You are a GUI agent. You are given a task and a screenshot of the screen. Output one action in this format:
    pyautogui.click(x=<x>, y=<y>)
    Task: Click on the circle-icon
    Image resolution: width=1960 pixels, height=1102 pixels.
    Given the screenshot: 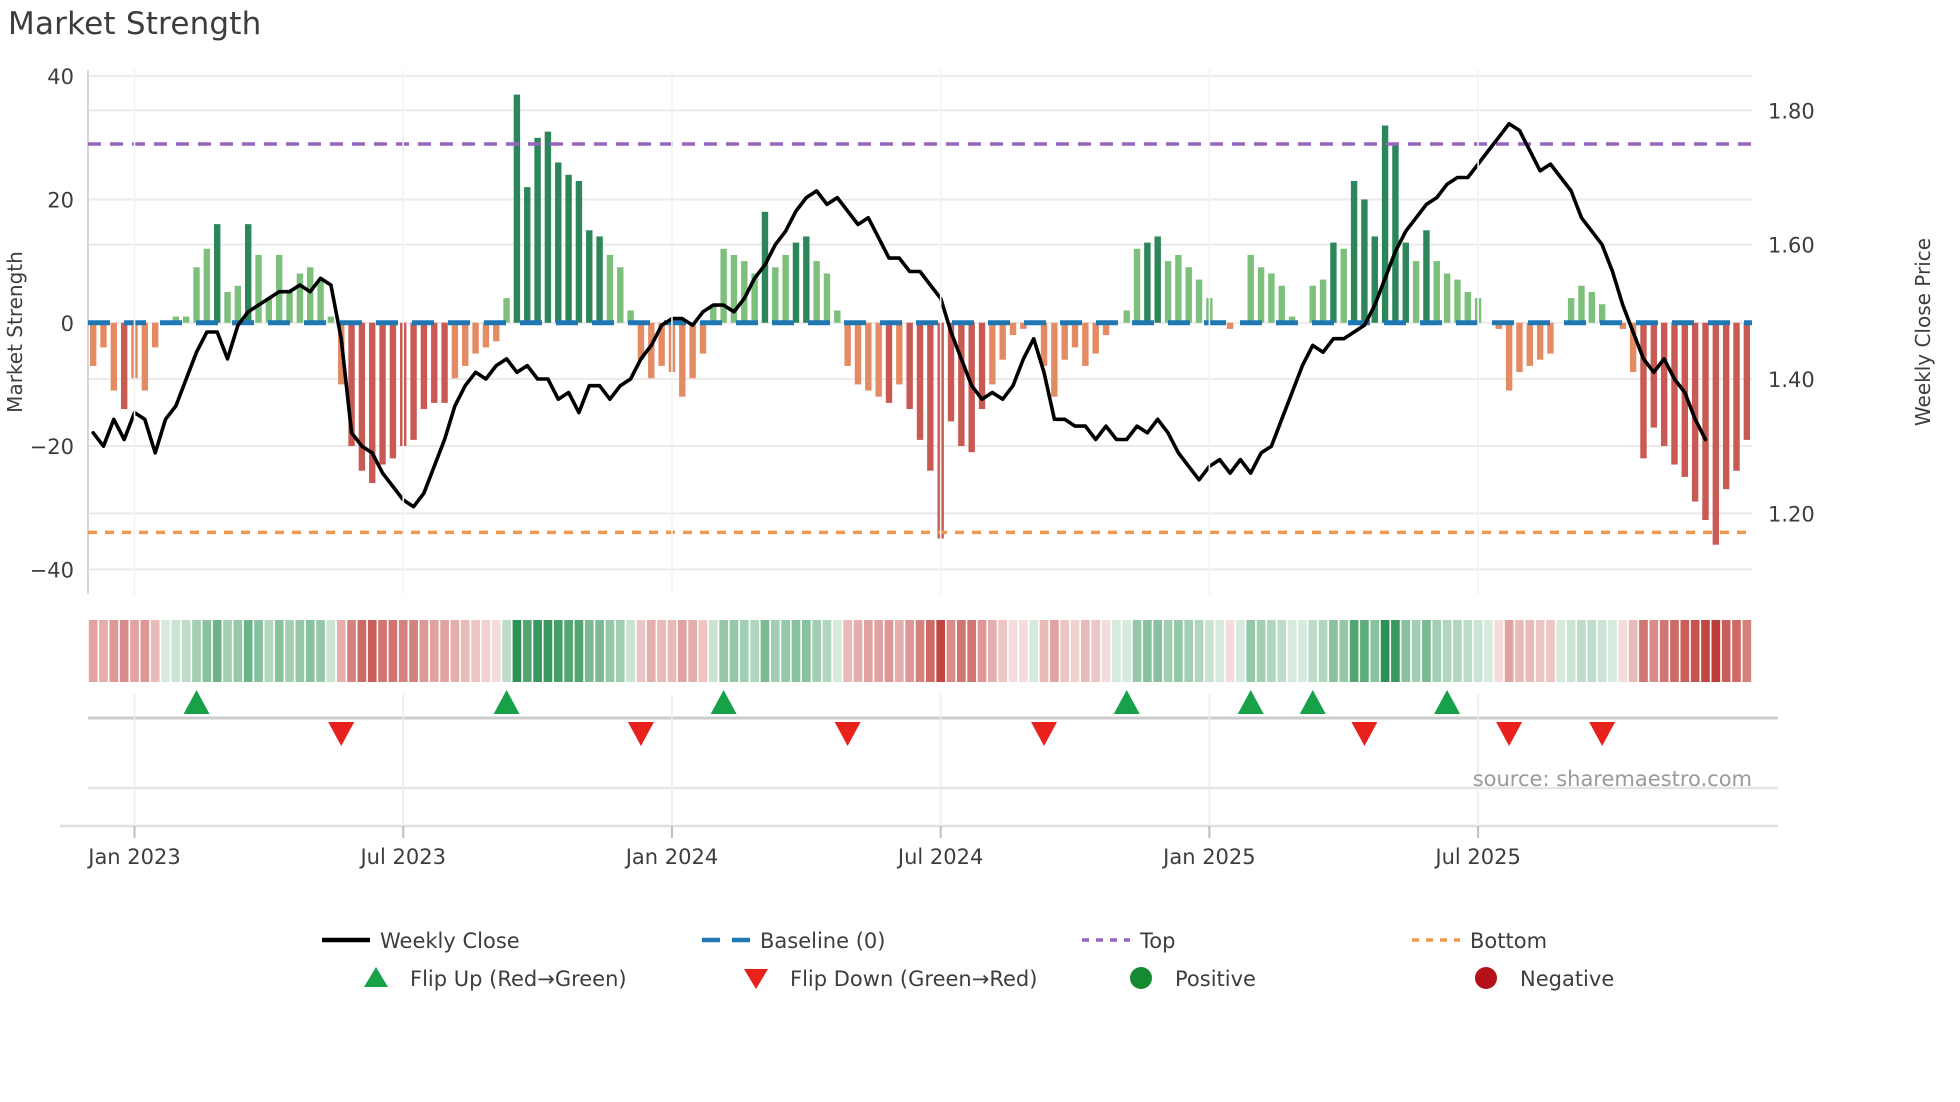 What is the action you would take?
    pyautogui.click(x=1486, y=978)
    